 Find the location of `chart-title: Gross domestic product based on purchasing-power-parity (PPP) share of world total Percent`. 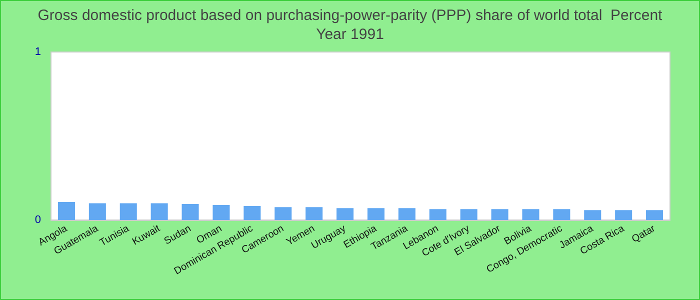

chart-title: Gross domestic product based on purchasing-power-parity (PPP) share of world total Percent is located at coordinates (351, 15).